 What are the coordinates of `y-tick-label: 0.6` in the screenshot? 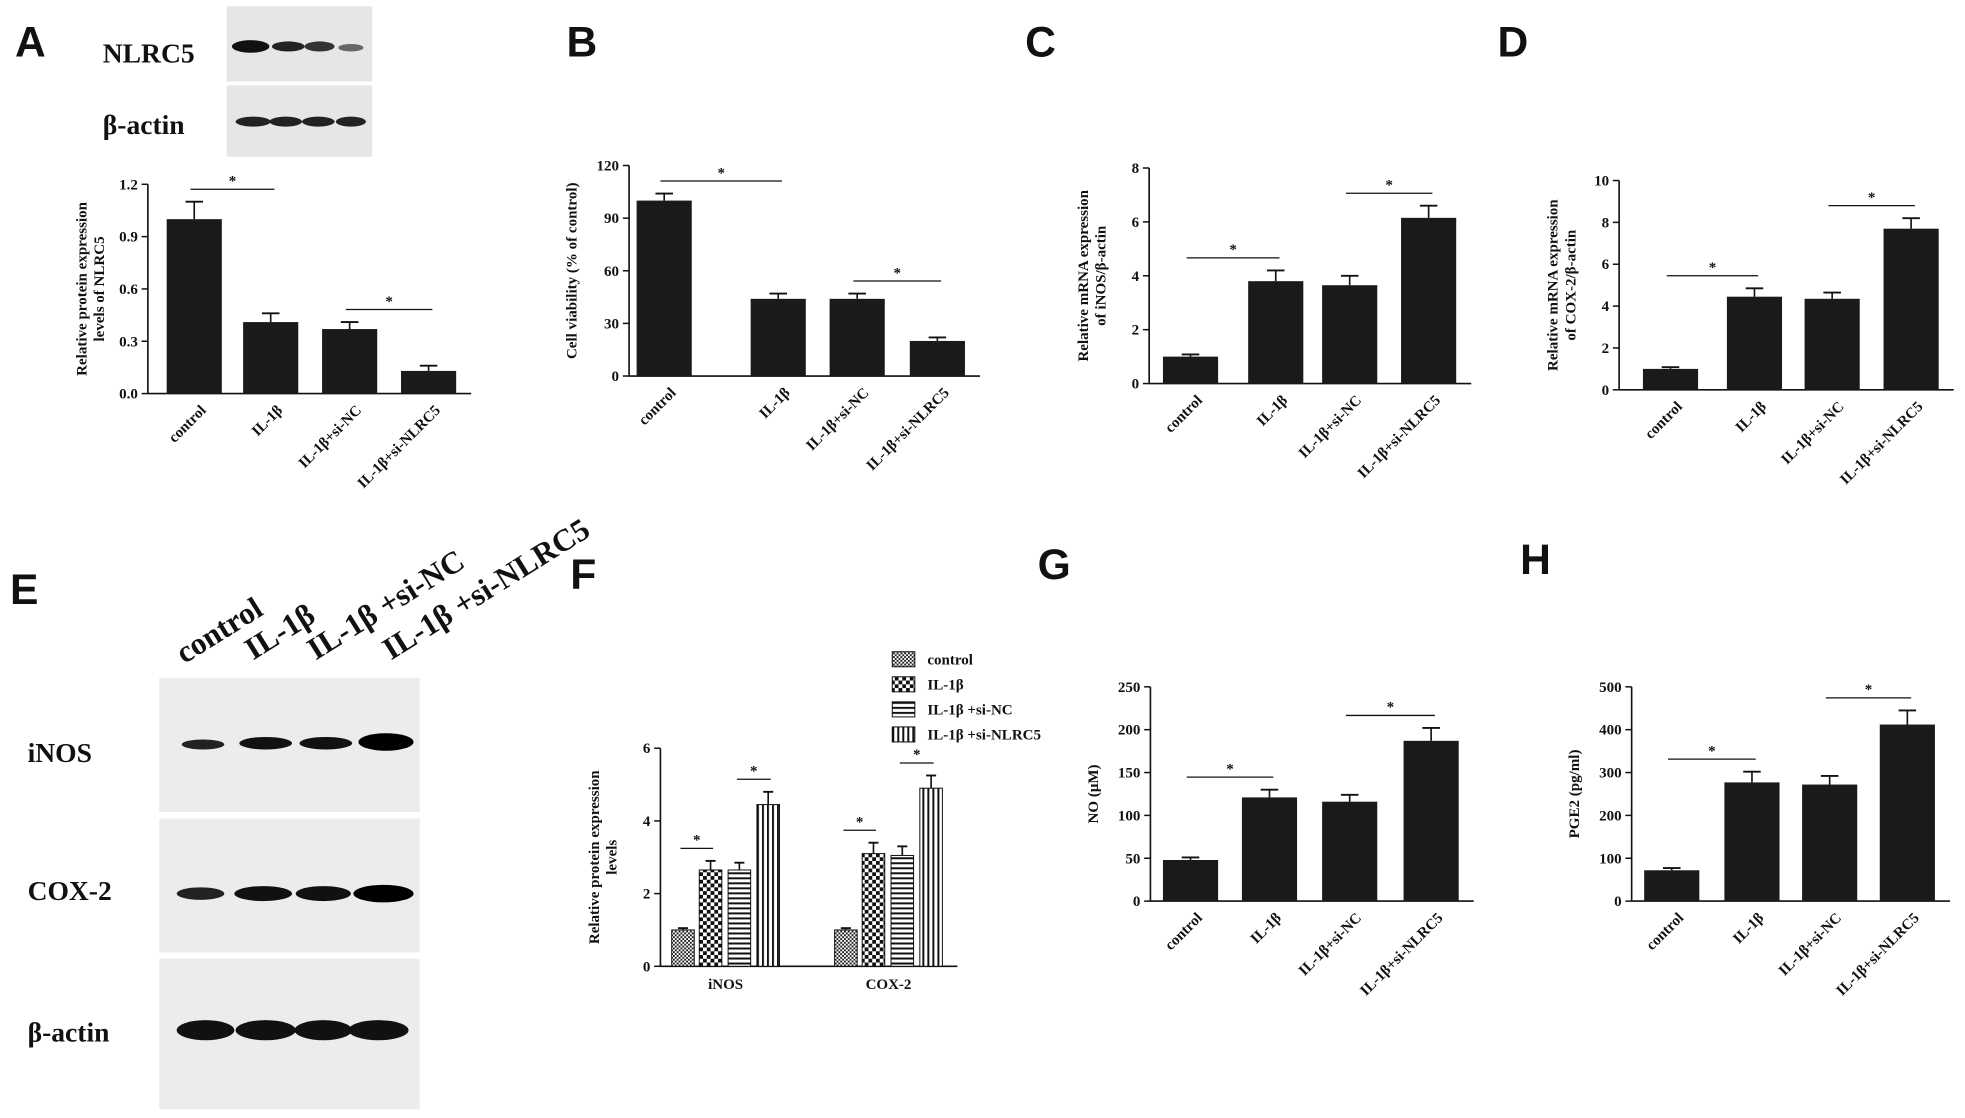 It's located at (128, 290).